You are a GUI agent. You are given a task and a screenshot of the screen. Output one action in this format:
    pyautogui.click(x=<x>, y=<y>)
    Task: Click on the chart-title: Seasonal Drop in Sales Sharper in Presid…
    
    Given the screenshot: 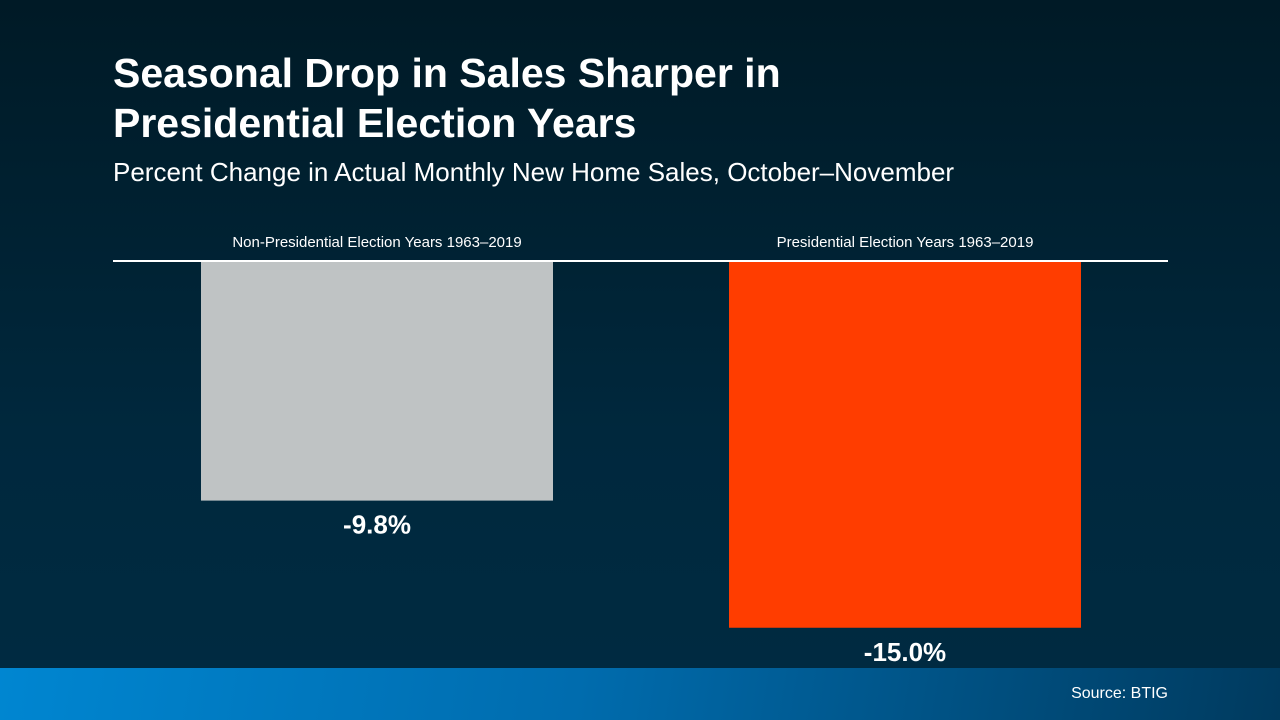 What is the action you would take?
    pyautogui.click(x=563, y=98)
    